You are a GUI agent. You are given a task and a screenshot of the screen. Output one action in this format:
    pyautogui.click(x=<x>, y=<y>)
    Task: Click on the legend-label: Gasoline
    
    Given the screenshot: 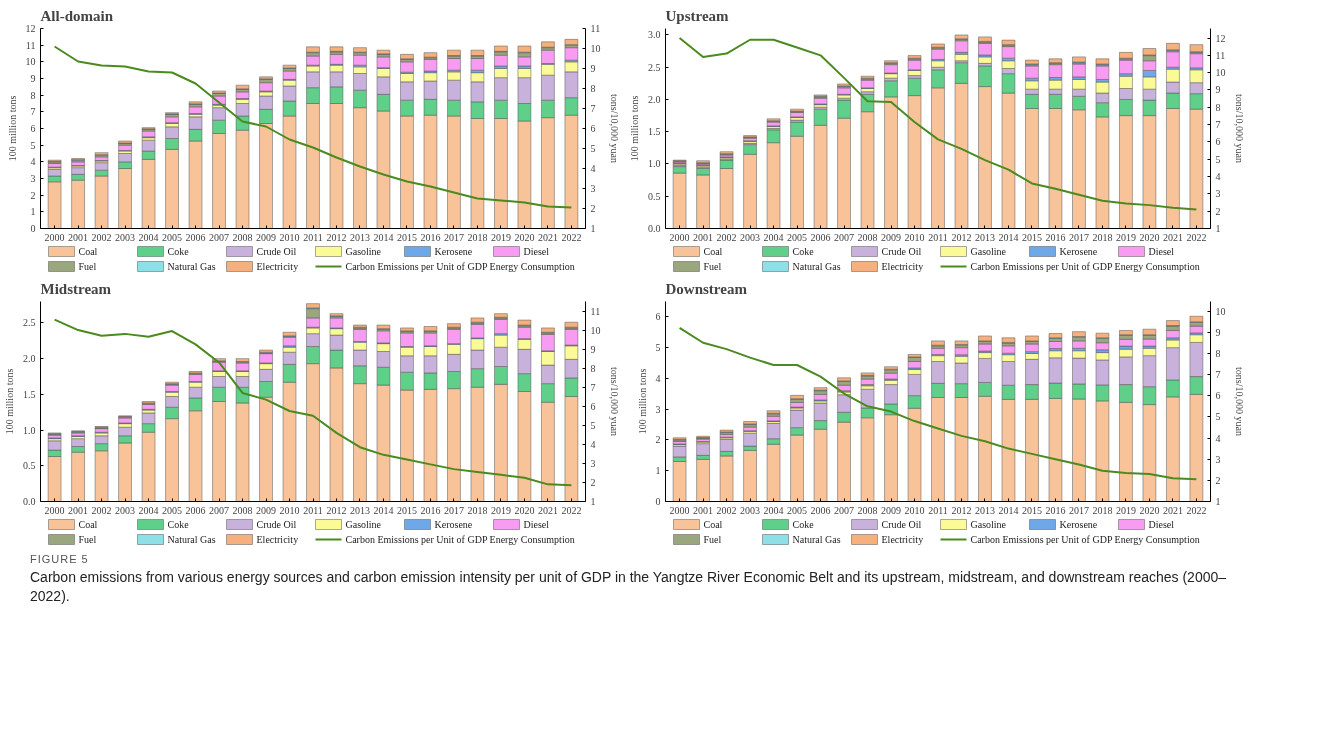 What is the action you would take?
    pyautogui.click(x=988, y=524)
    